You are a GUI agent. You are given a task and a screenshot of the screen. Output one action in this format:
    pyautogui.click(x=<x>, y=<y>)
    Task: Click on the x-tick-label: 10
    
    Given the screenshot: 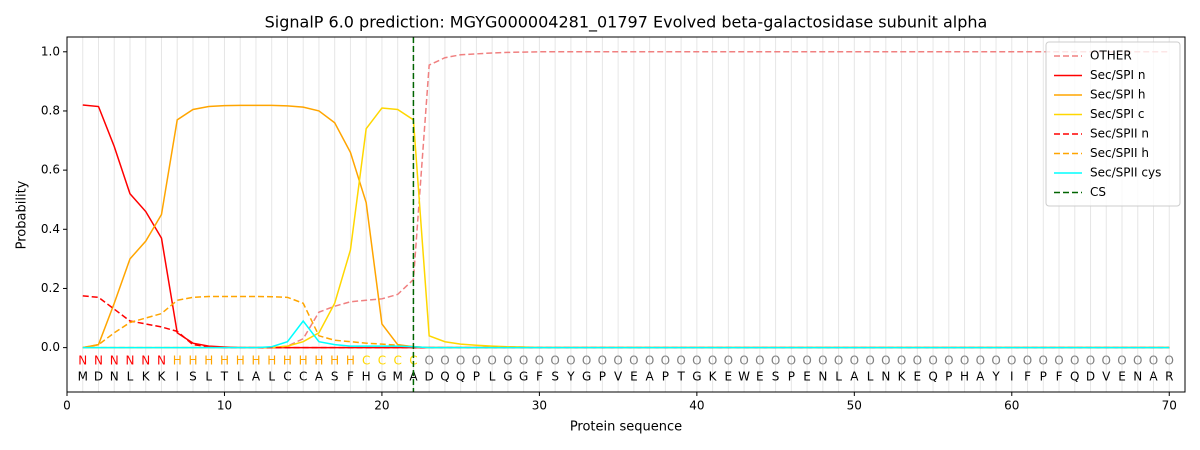 What is the action you would take?
    pyautogui.click(x=224, y=406)
    